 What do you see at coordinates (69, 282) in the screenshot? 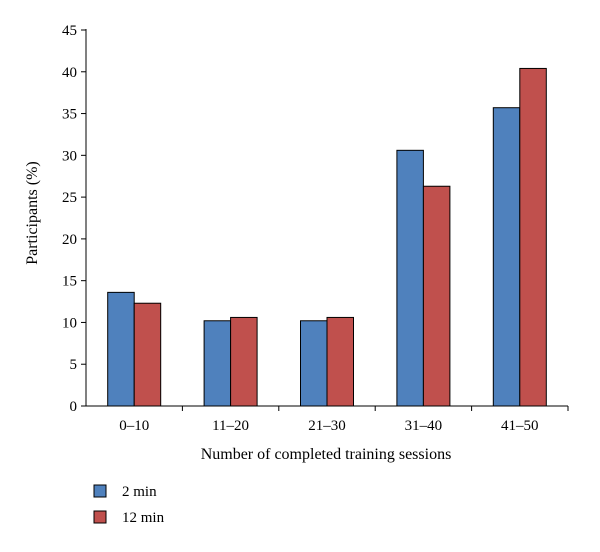
I see `y-tick-label: 15` at bounding box center [69, 282].